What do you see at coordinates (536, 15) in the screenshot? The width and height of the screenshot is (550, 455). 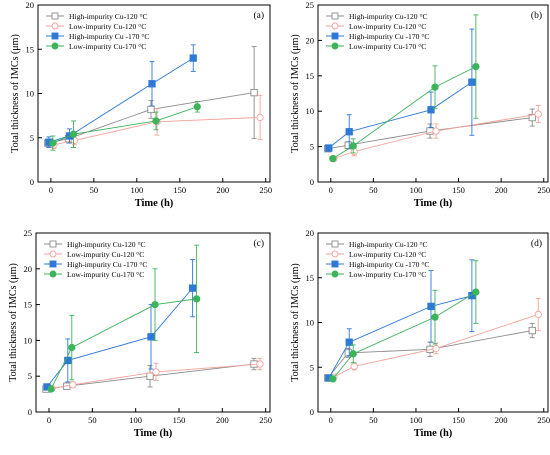 I see `panel-label: (b)` at bounding box center [536, 15].